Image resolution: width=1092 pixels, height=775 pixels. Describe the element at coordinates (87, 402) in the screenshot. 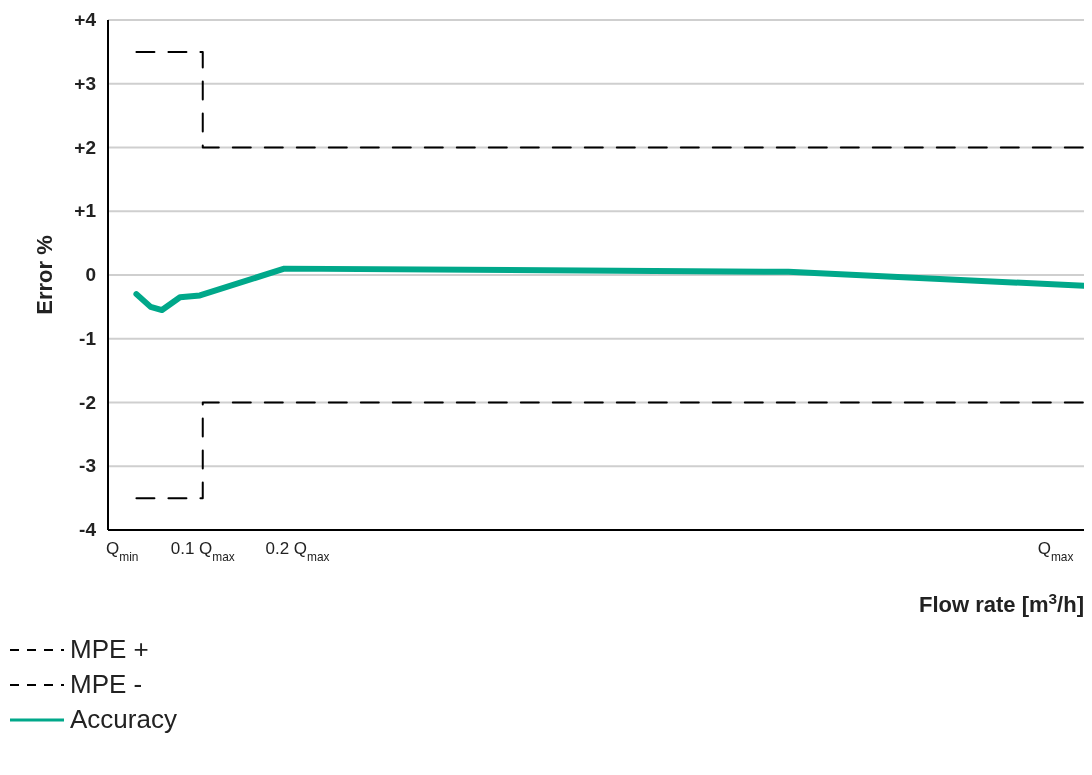

I see `y-tick-label: -2` at that location.